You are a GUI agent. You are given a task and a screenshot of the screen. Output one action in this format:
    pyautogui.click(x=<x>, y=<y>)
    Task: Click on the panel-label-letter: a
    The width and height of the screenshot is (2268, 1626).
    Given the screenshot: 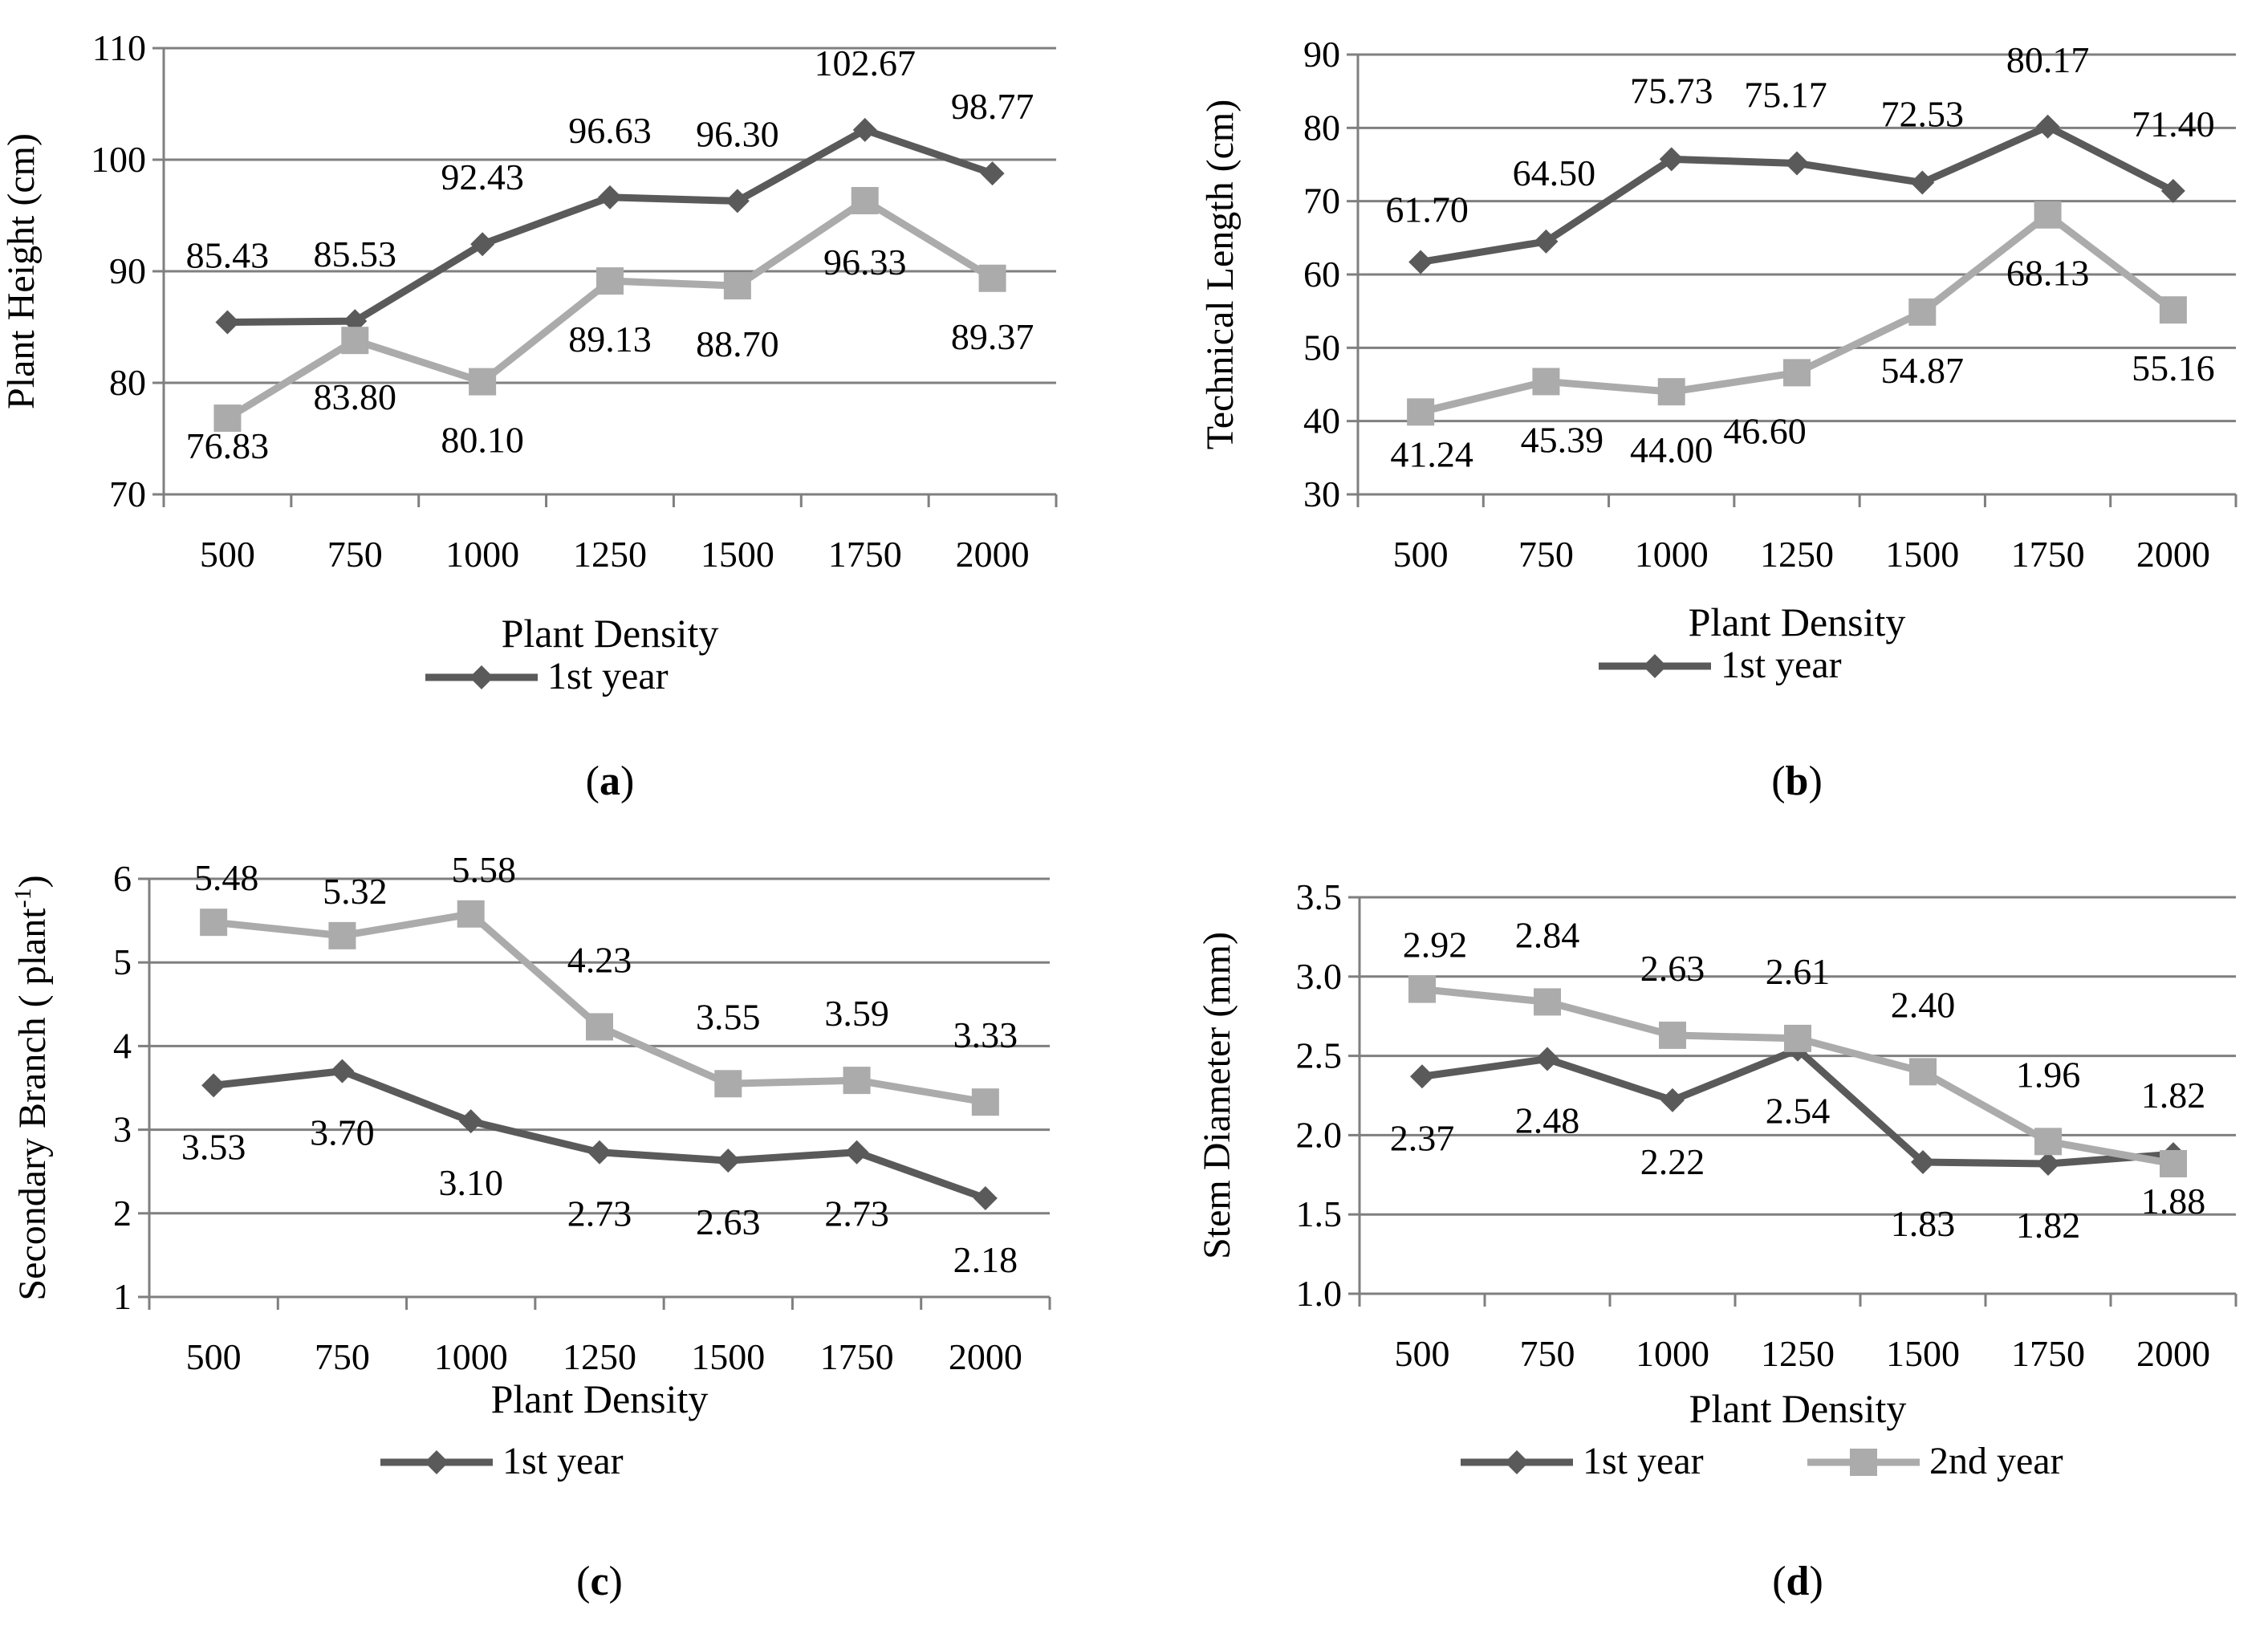 What is the action you would take?
    pyautogui.click(x=610, y=781)
    